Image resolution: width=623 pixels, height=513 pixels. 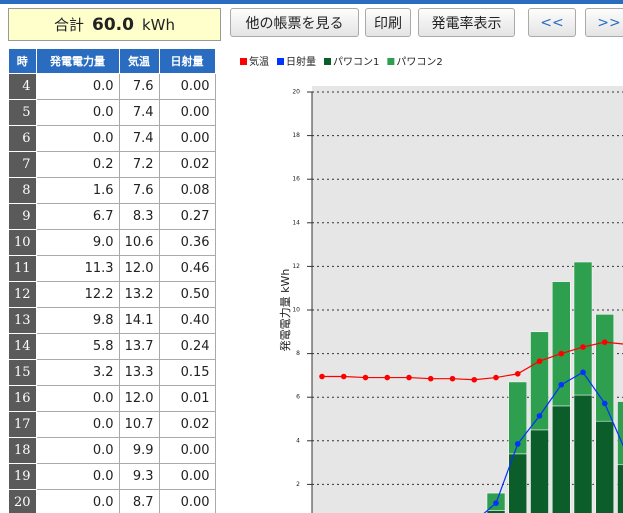 I want to click on table-row: 18 0.0 9.9 0.00, so click(x=112, y=450).